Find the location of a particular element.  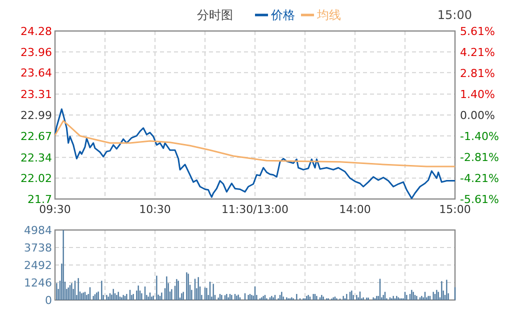

y2-tick-label: 2.81% is located at coordinates (477, 73).